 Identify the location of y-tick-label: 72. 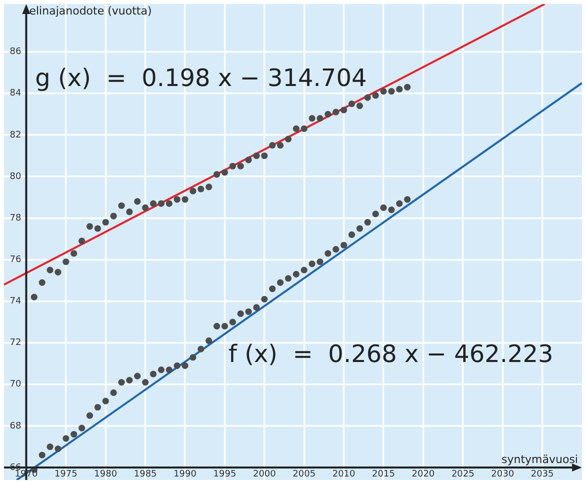
(16, 343).